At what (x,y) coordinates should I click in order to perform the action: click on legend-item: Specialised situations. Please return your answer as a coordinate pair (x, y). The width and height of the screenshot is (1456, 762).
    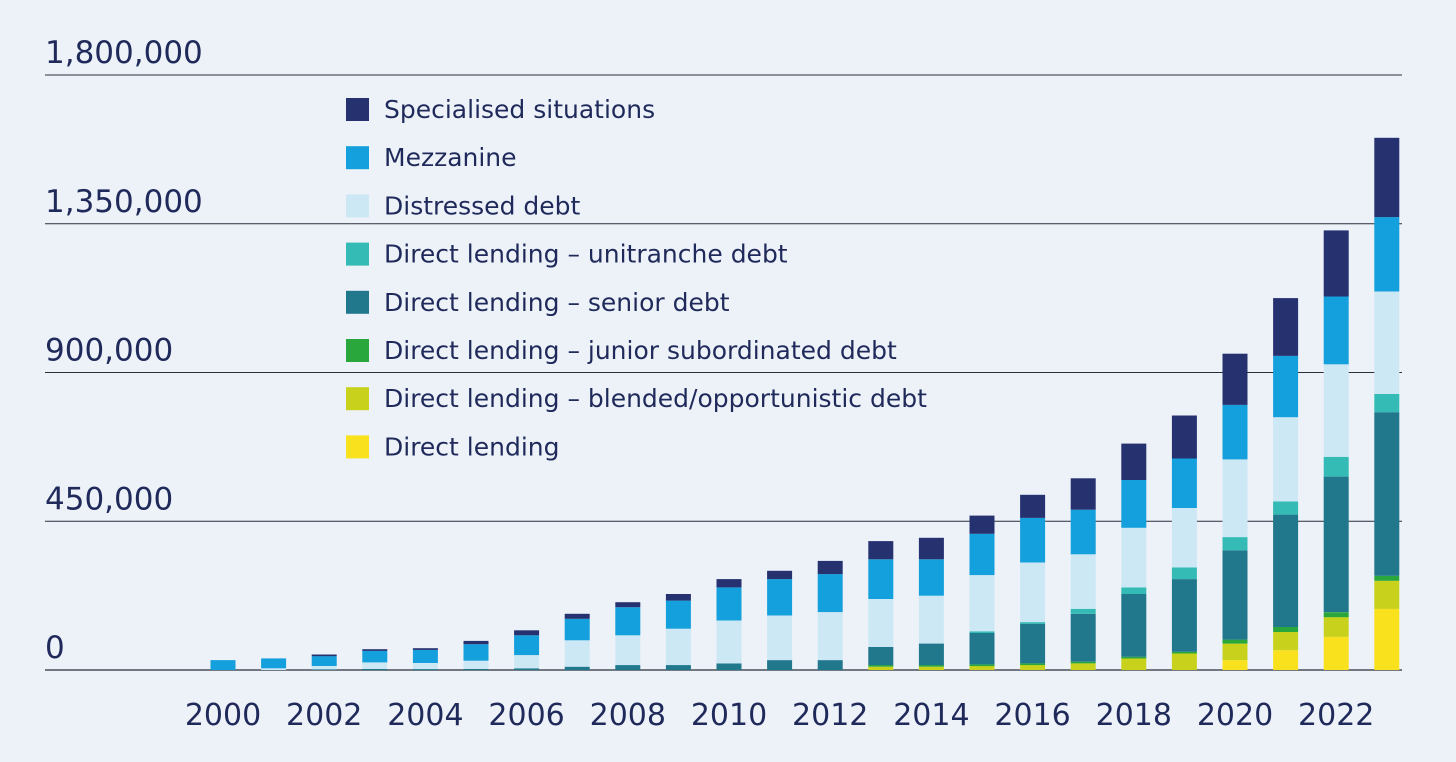
    Looking at the image, I should click on (500, 109).